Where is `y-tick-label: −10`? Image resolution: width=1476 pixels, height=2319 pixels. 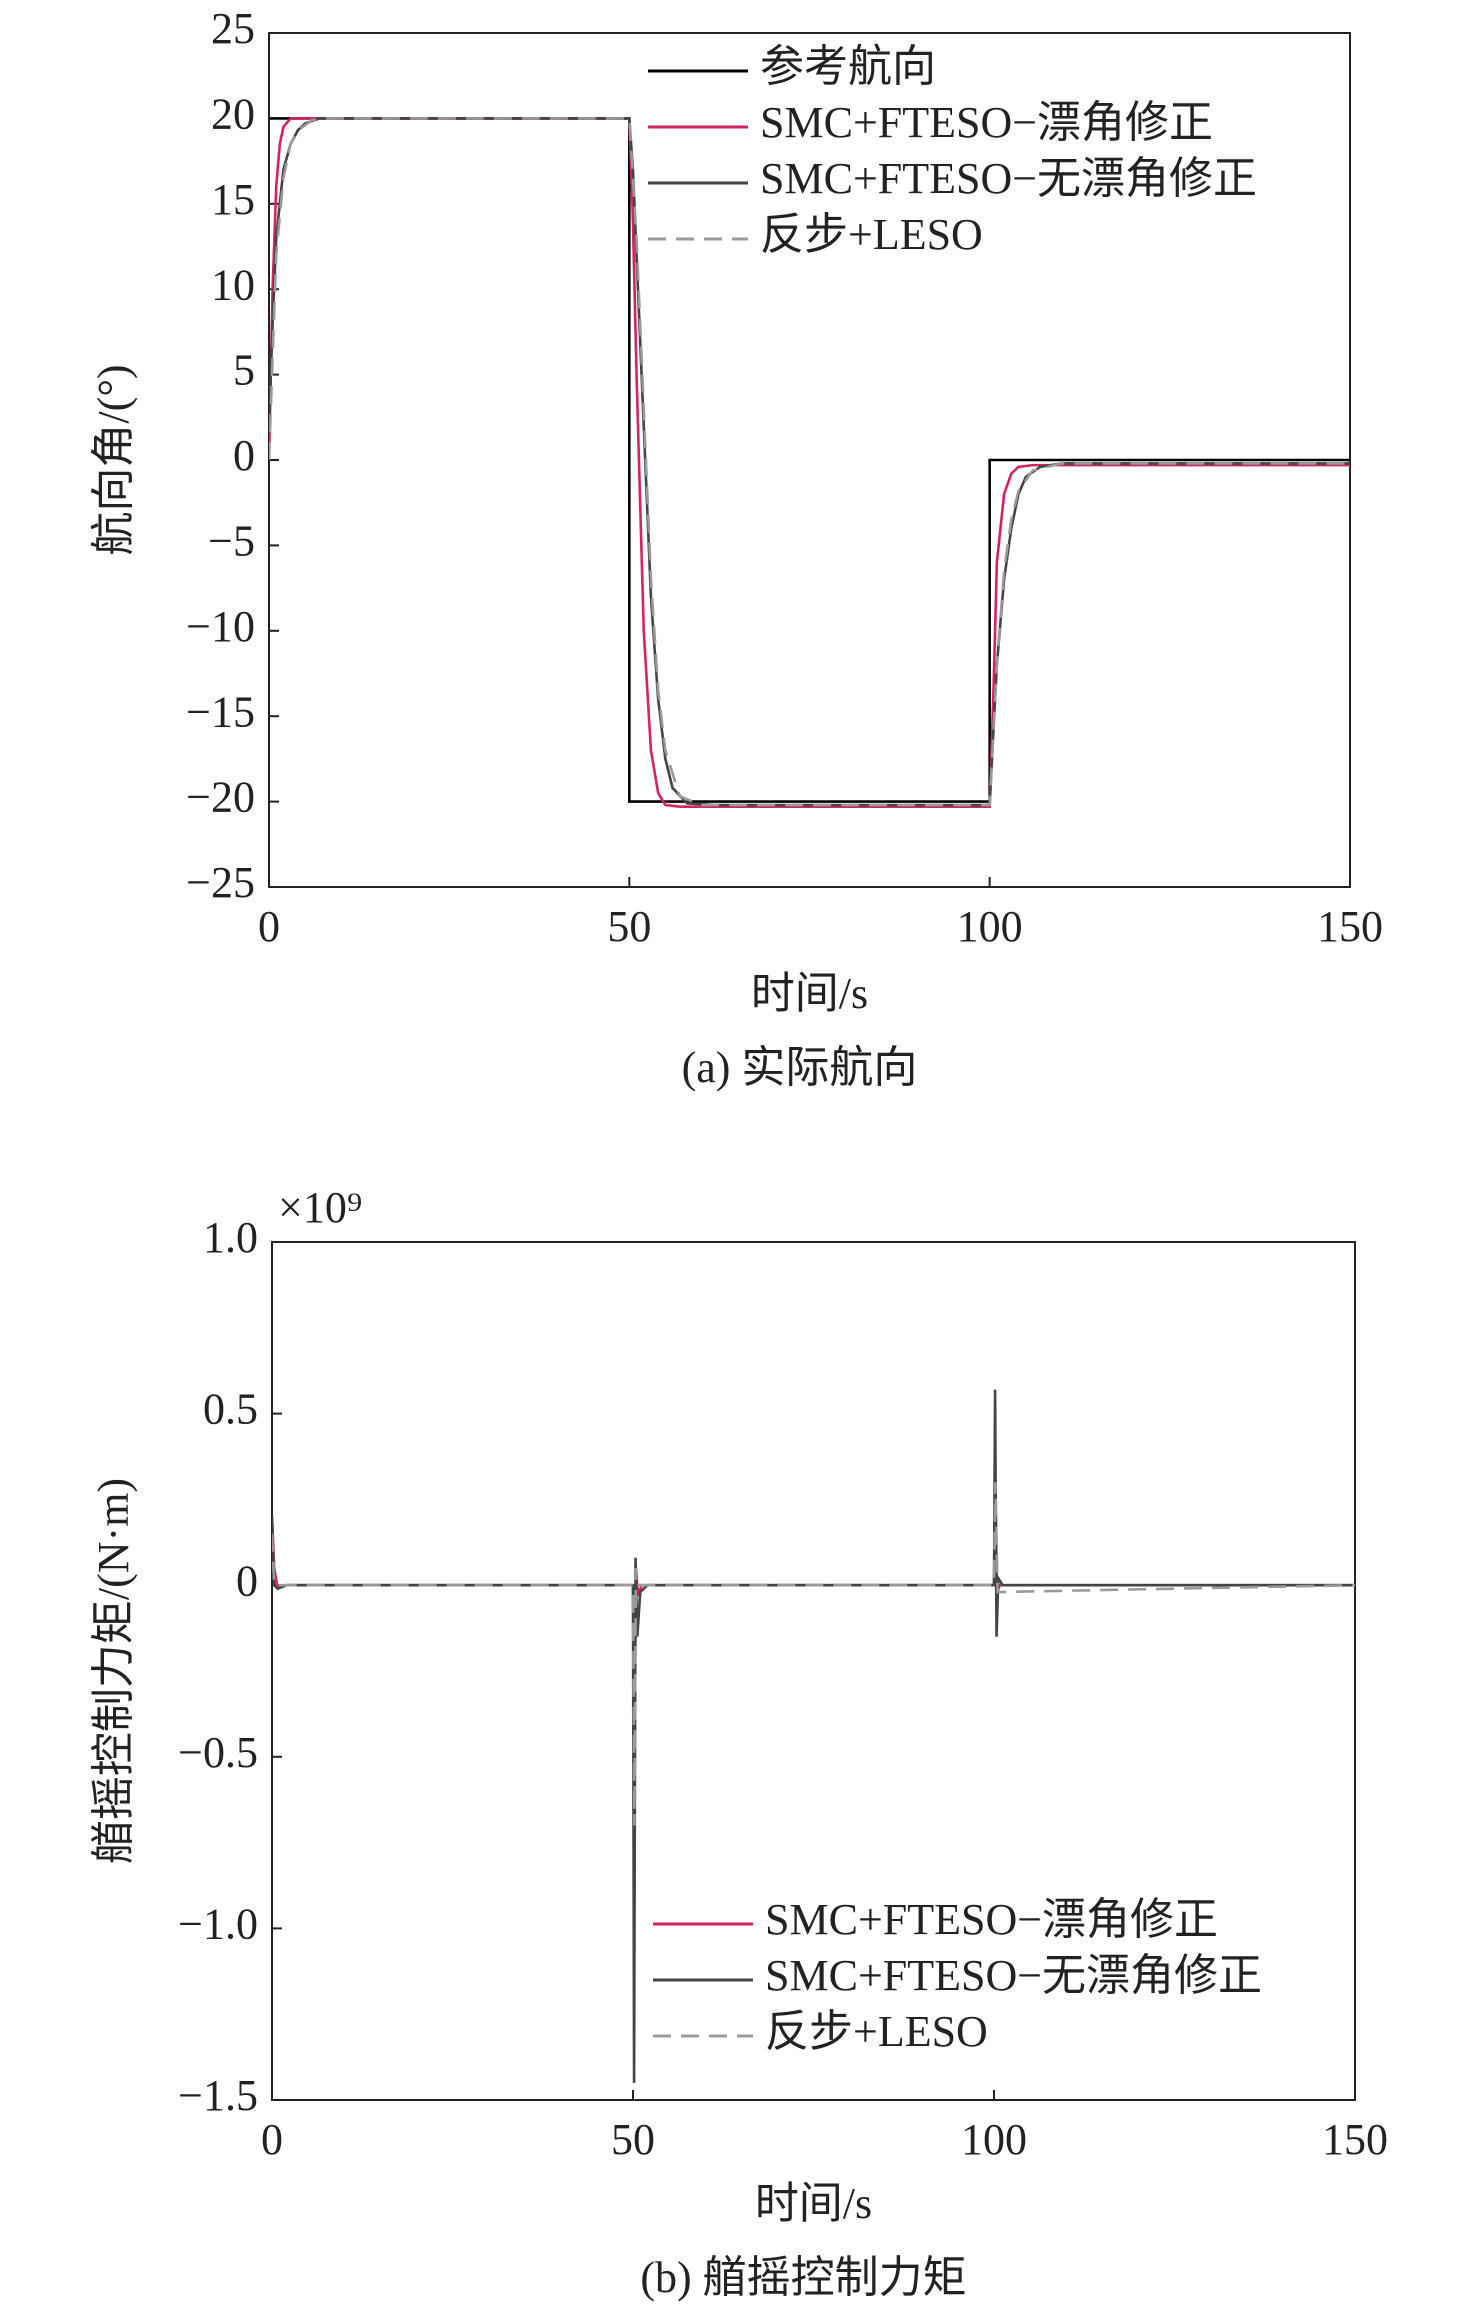
y-tick-label: −10 is located at coordinates (220, 626).